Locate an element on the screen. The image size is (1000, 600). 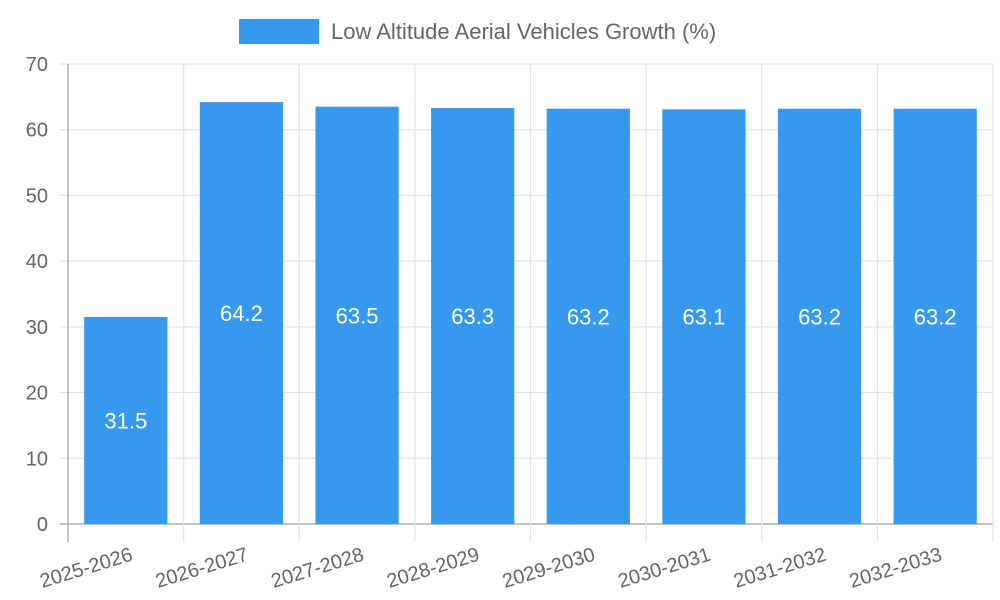
x-tick-label: 2028-2029 is located at coordinates (433, 568).